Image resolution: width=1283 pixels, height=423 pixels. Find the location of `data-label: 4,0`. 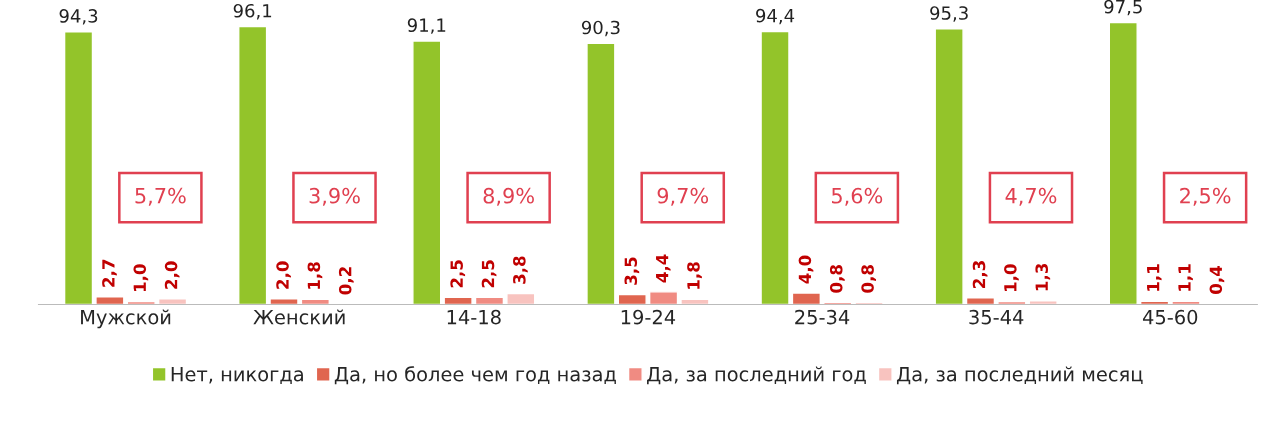

data-label: 4,0 is located at coordinates (806, 269).